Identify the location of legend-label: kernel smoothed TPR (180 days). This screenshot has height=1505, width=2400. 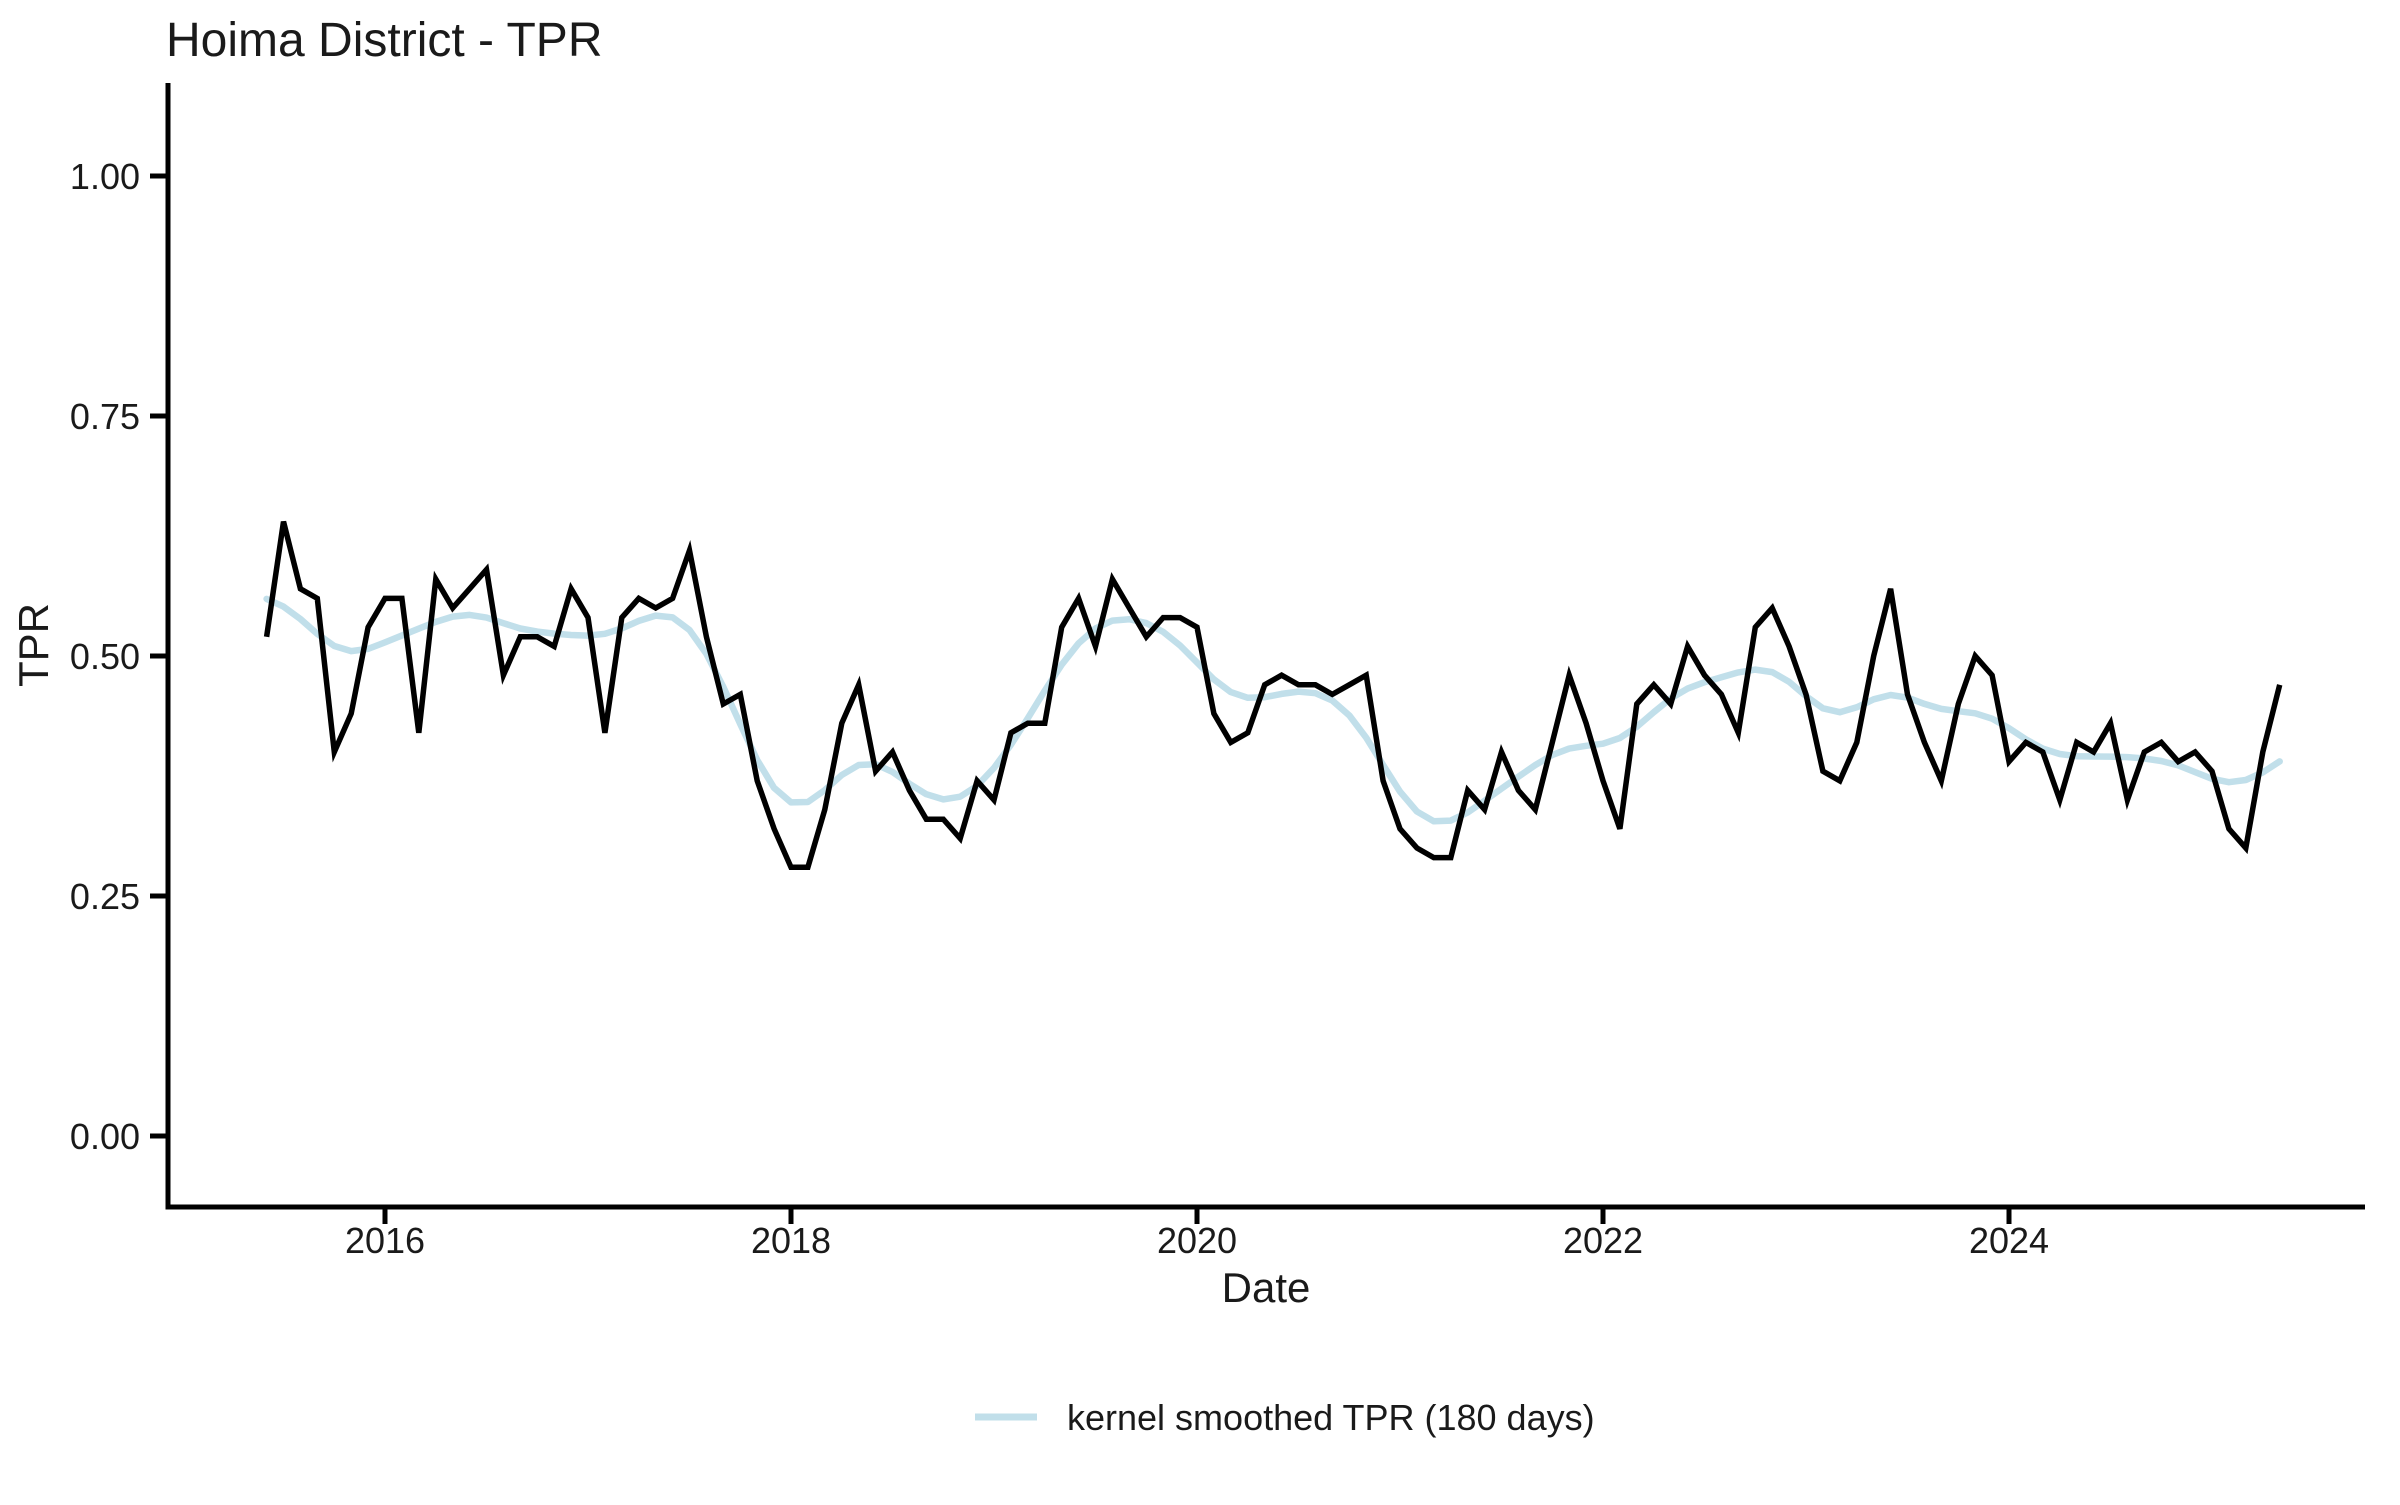
(1331, 1417).